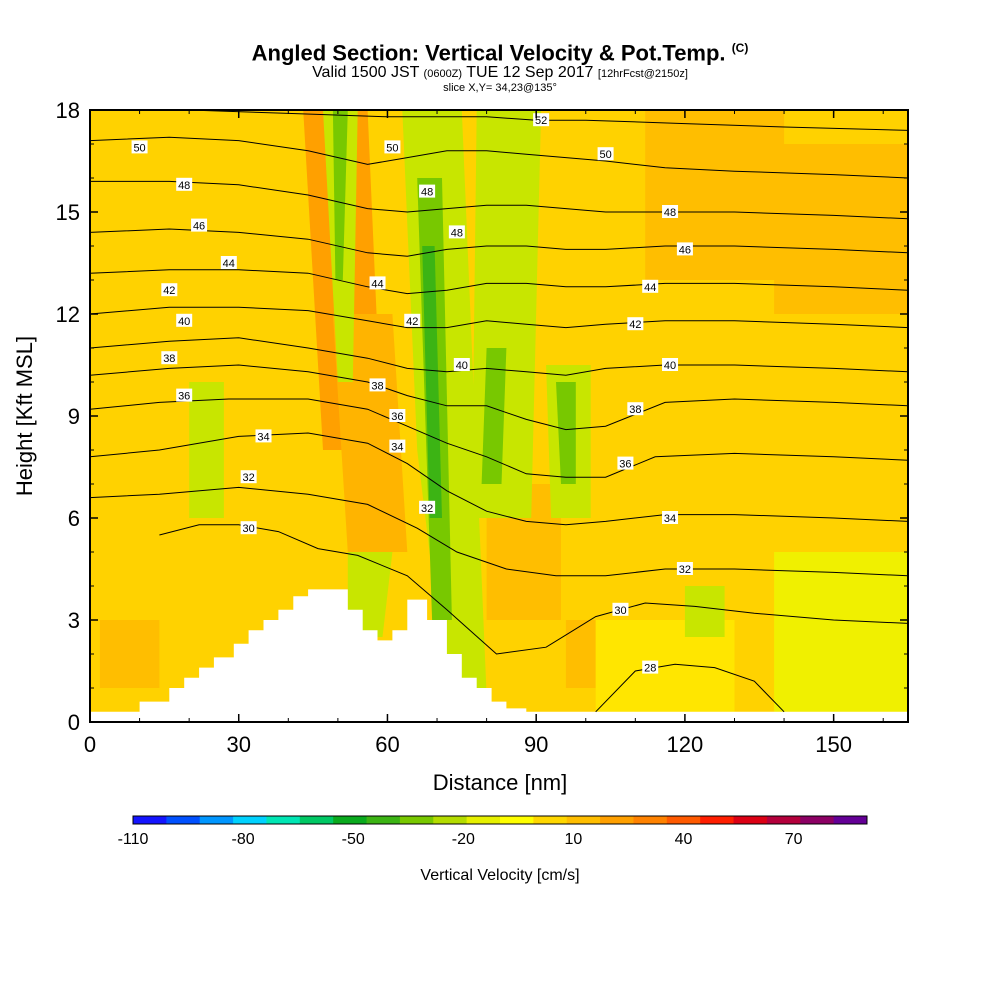 The width and height of the screenshot is (1000, 1000). What do you see at coordinates (500, 782) in the screenshot?
I see `x-axis-title: Distance [nm]` at bounding box center [500, 782].